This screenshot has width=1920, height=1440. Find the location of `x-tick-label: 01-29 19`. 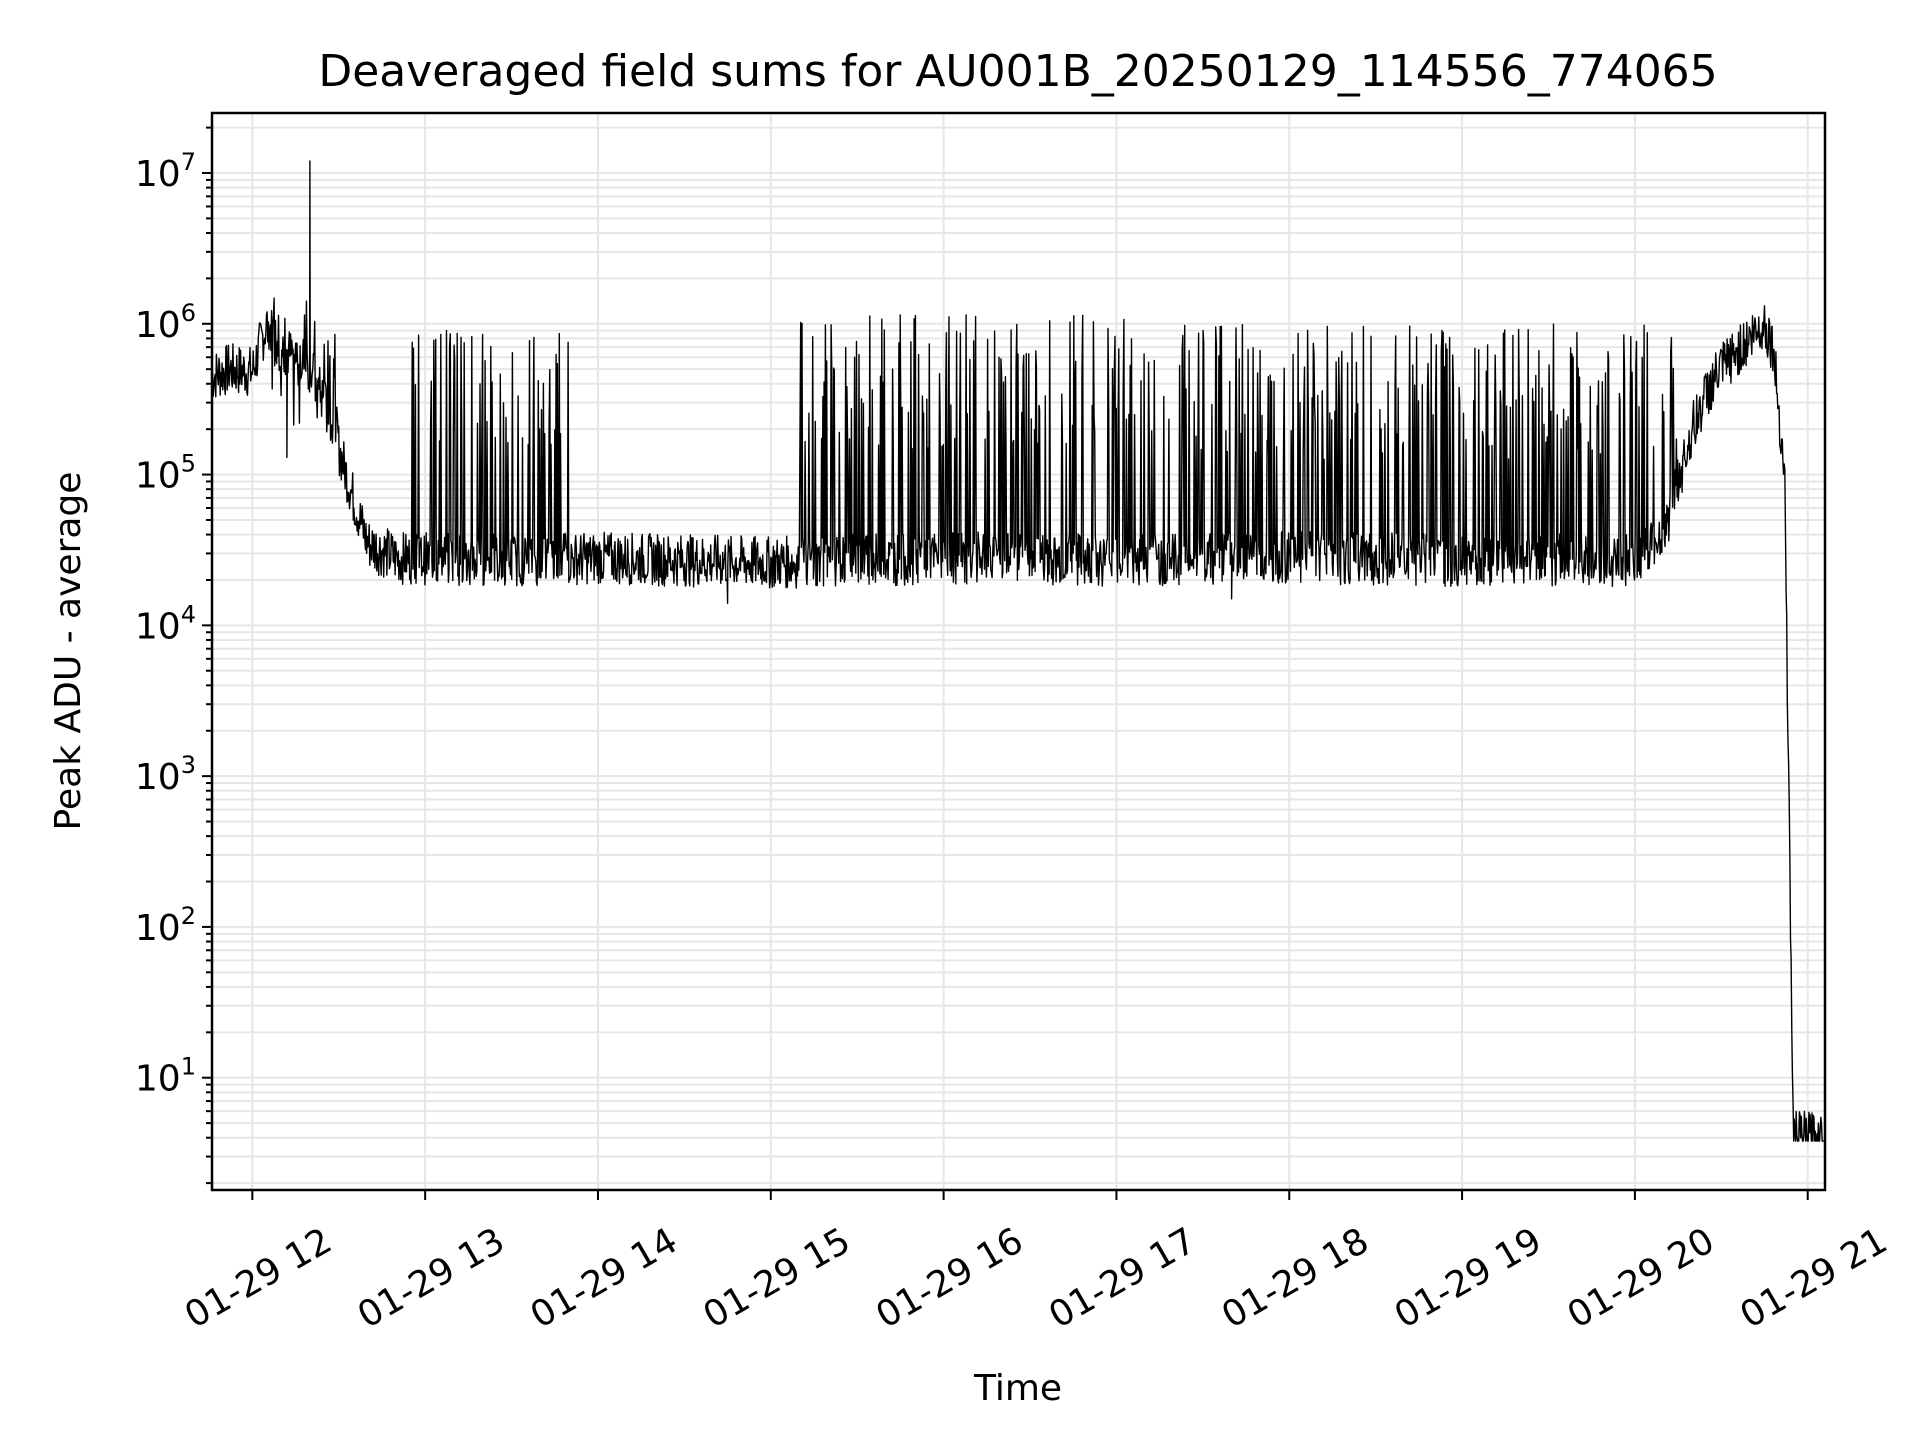

x-tick-label: 01-29 19 is located at coordinates (1468, 1278).